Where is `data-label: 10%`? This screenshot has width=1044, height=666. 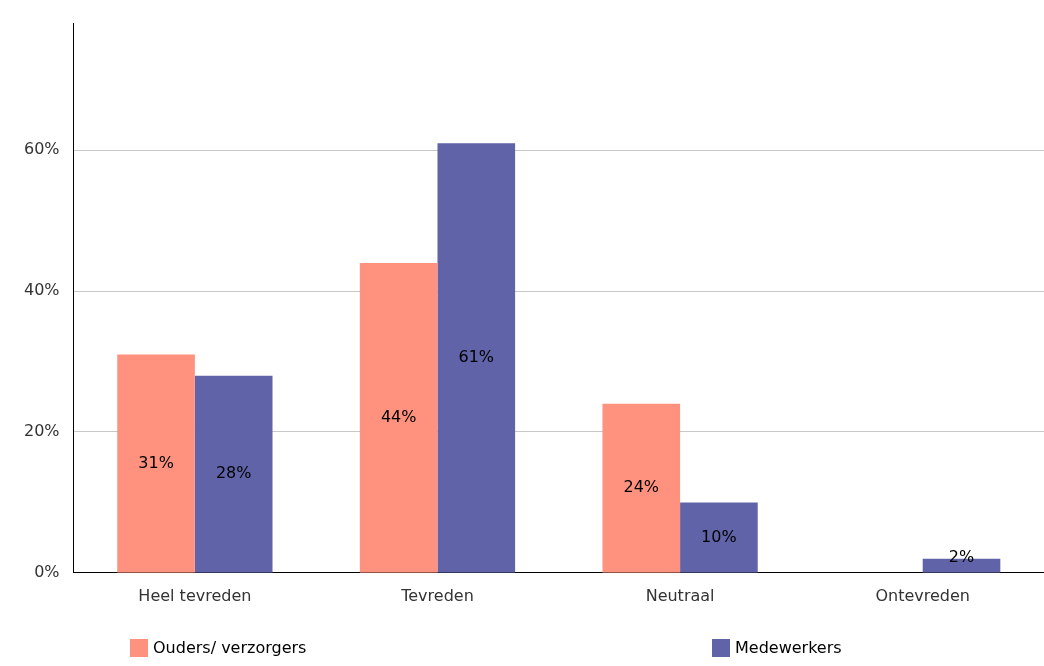
data-label: 10% is located at coordinates (719, 536).